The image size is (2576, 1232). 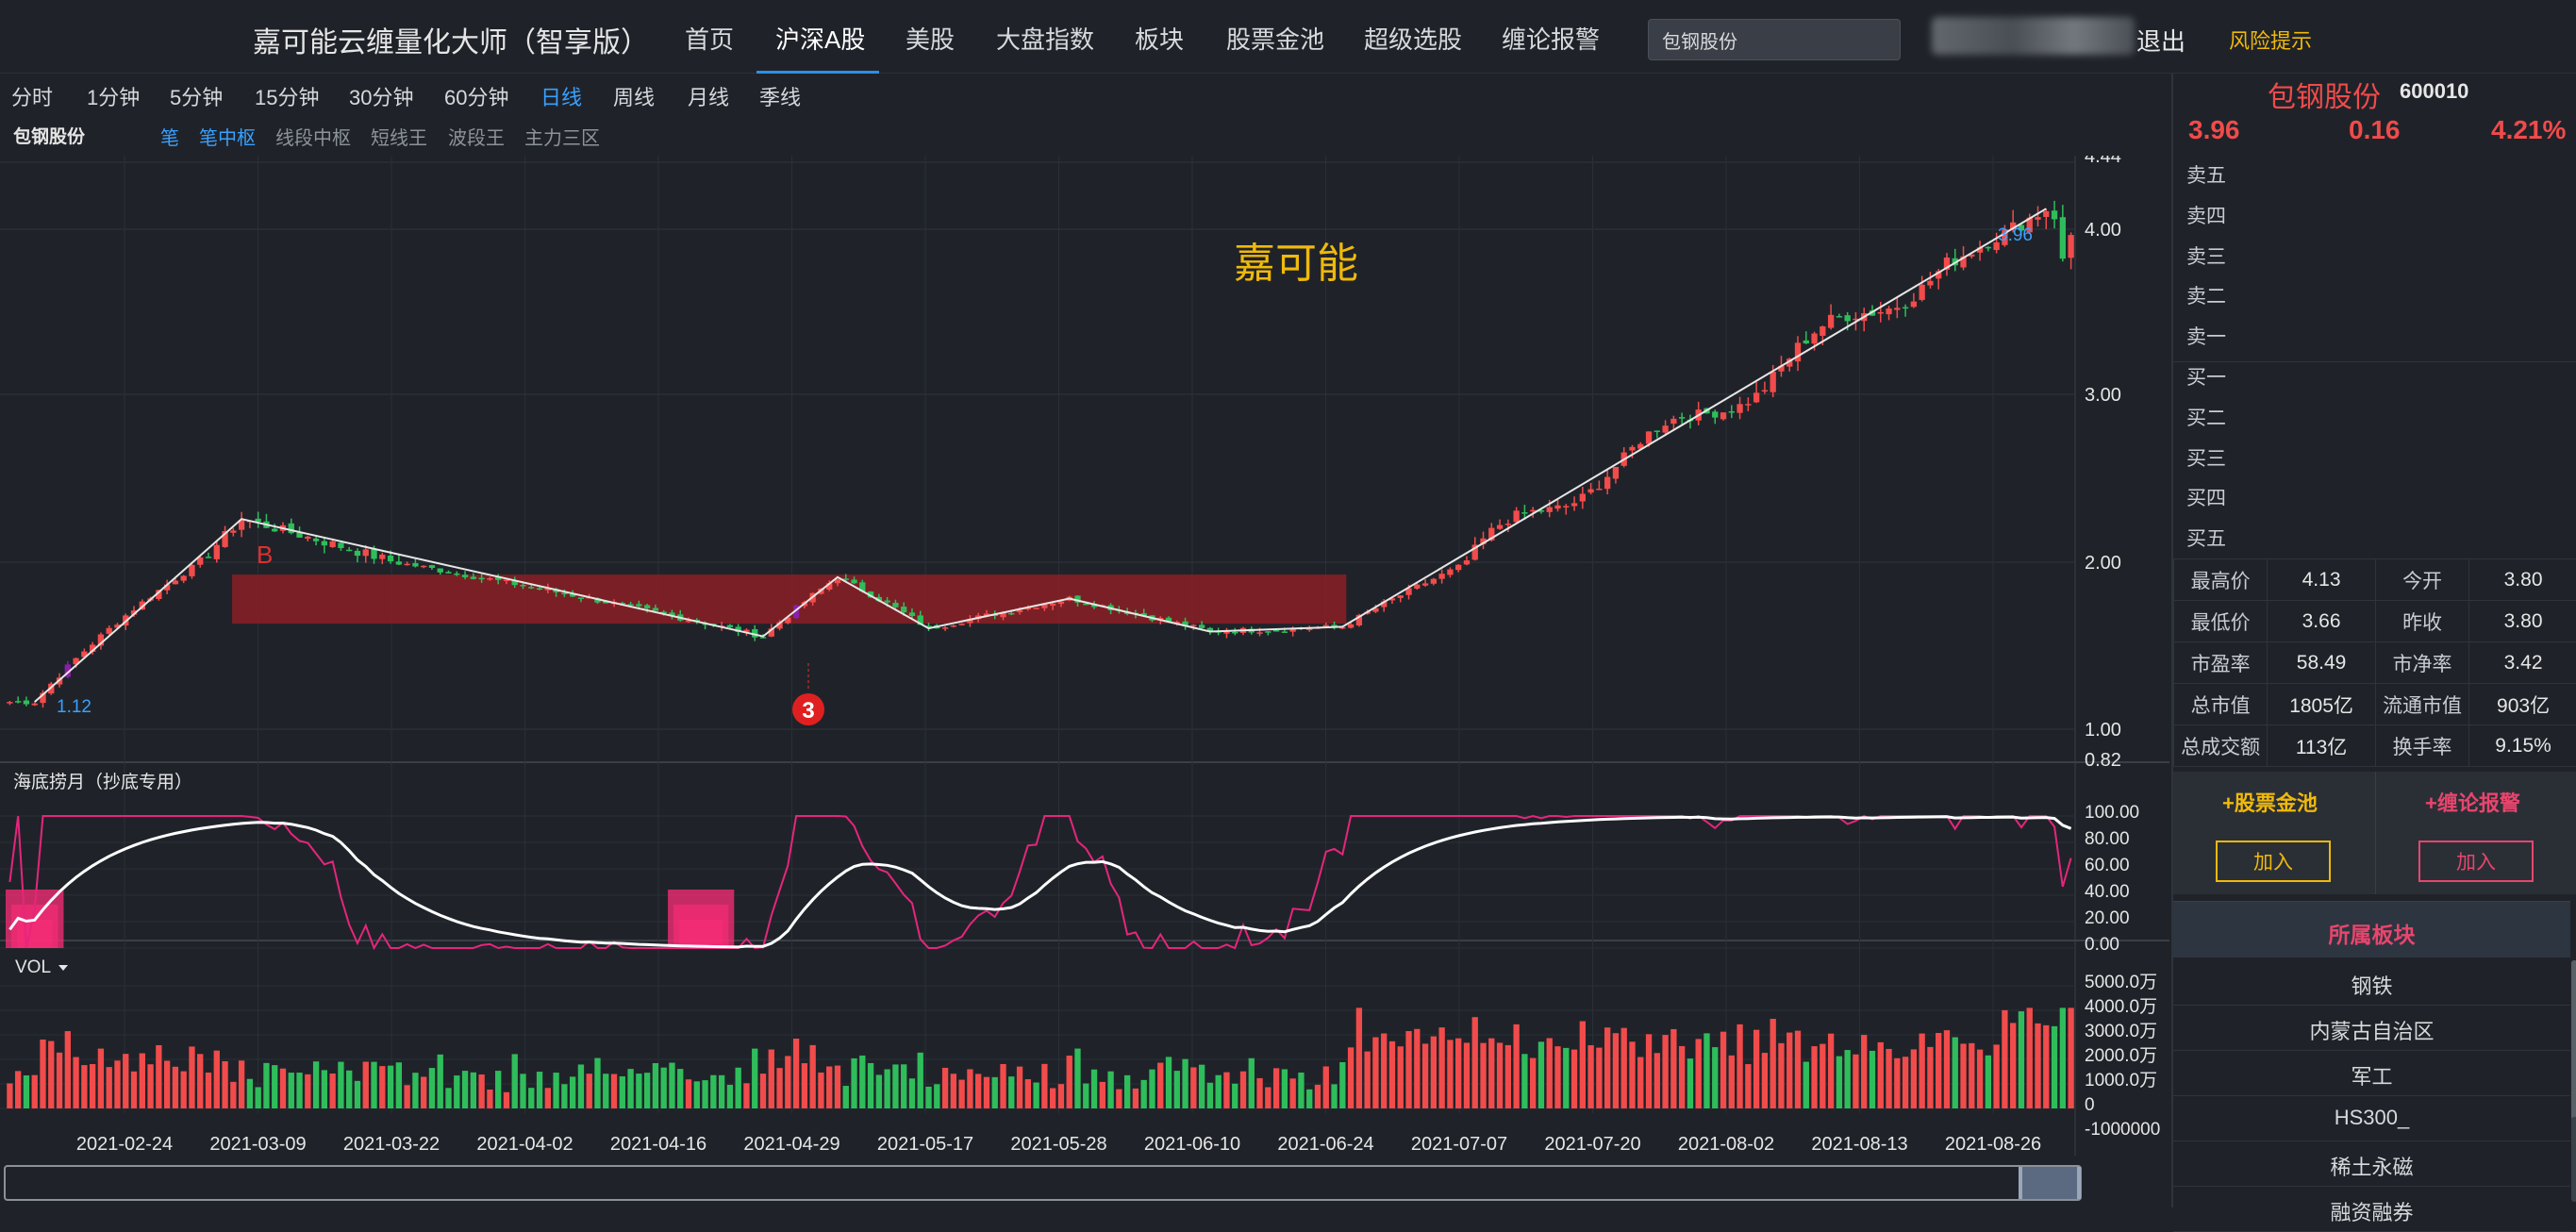 I want to click on period-monthly: 月线, so click(x=708, y=96).